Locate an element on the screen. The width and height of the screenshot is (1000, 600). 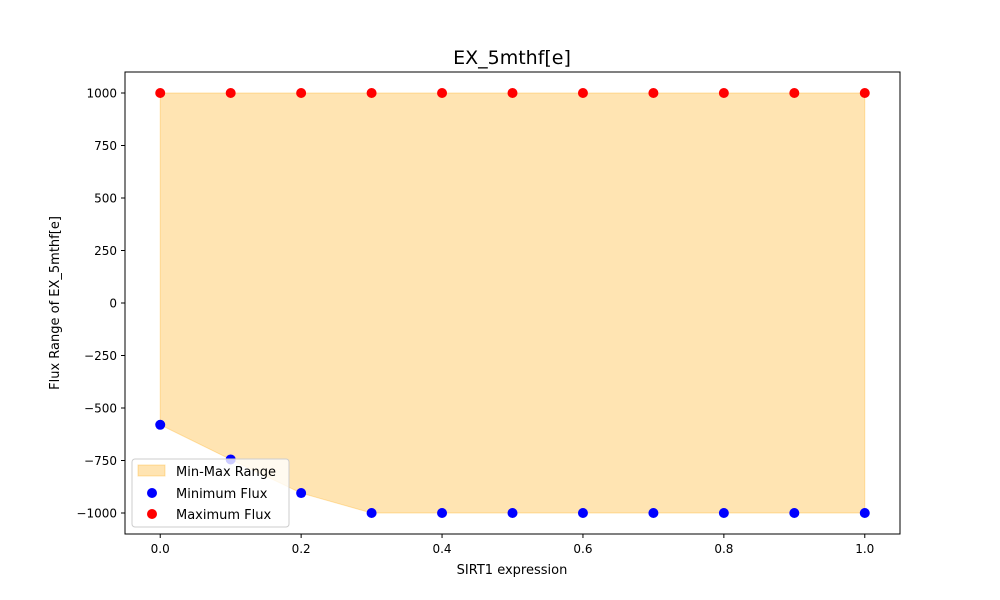
y-axis-label: Flux Range of EX_5mthf[e] is located at coordinates (55, 303).